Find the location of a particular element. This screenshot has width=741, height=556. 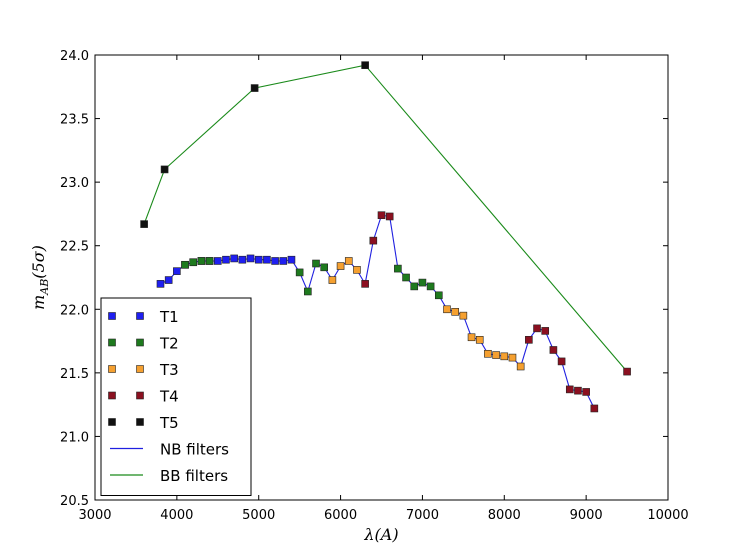

x-tick-label: 8000 is located at coordinates (504, 515).